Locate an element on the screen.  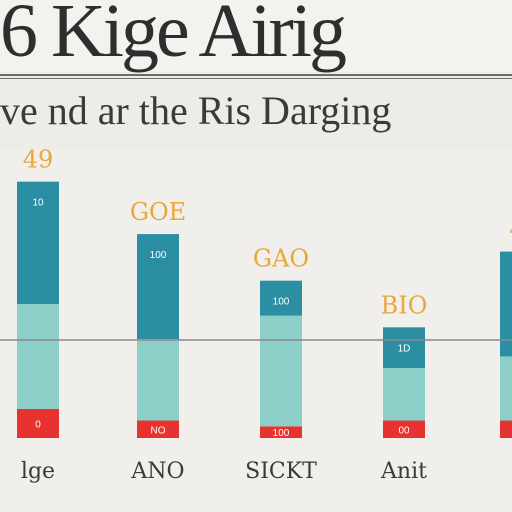
segment-label: 00 is located at coordinates (404, 430).